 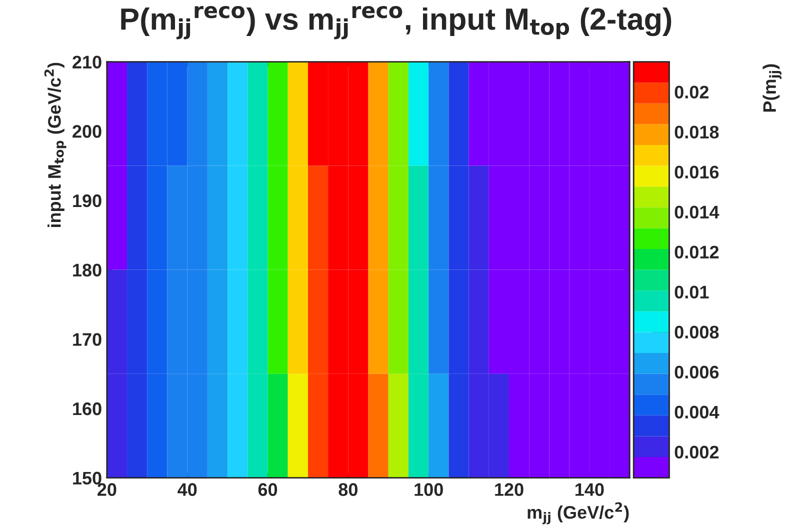 What do you see at coordinates (696, 332) in the screenshot?
I see `color-bar-label: 0.008` at bounding box center [696, 332].